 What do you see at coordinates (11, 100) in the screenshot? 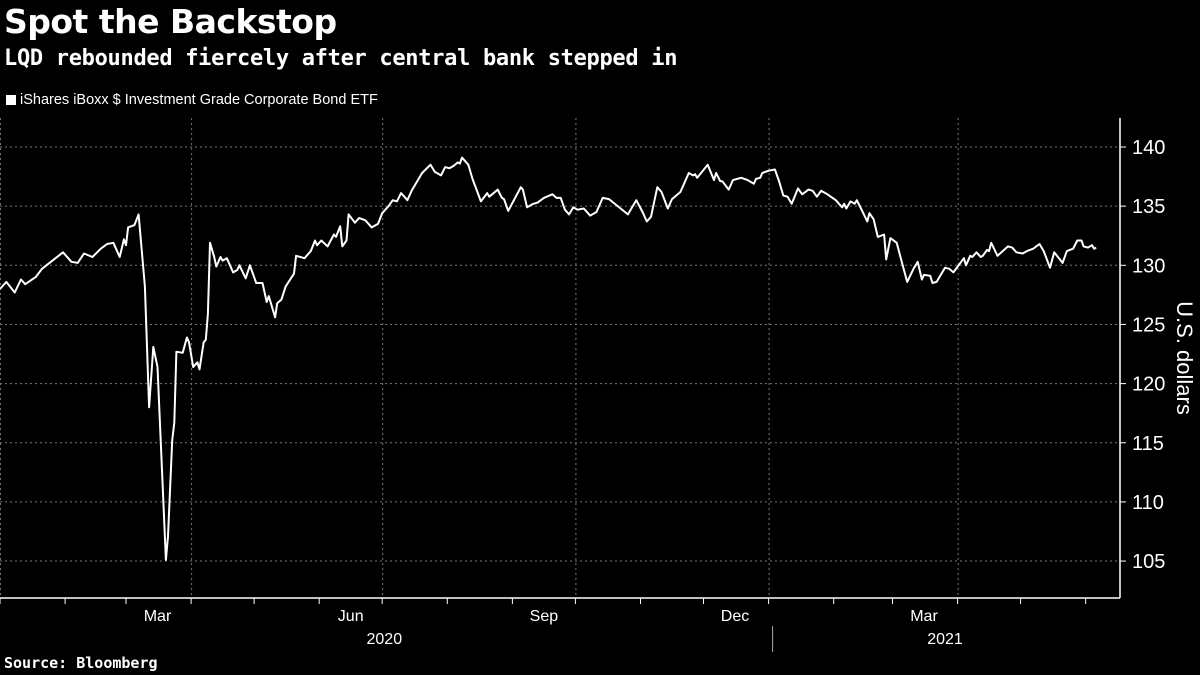
I see `legend-swatch` at bounding box center [11, 100].